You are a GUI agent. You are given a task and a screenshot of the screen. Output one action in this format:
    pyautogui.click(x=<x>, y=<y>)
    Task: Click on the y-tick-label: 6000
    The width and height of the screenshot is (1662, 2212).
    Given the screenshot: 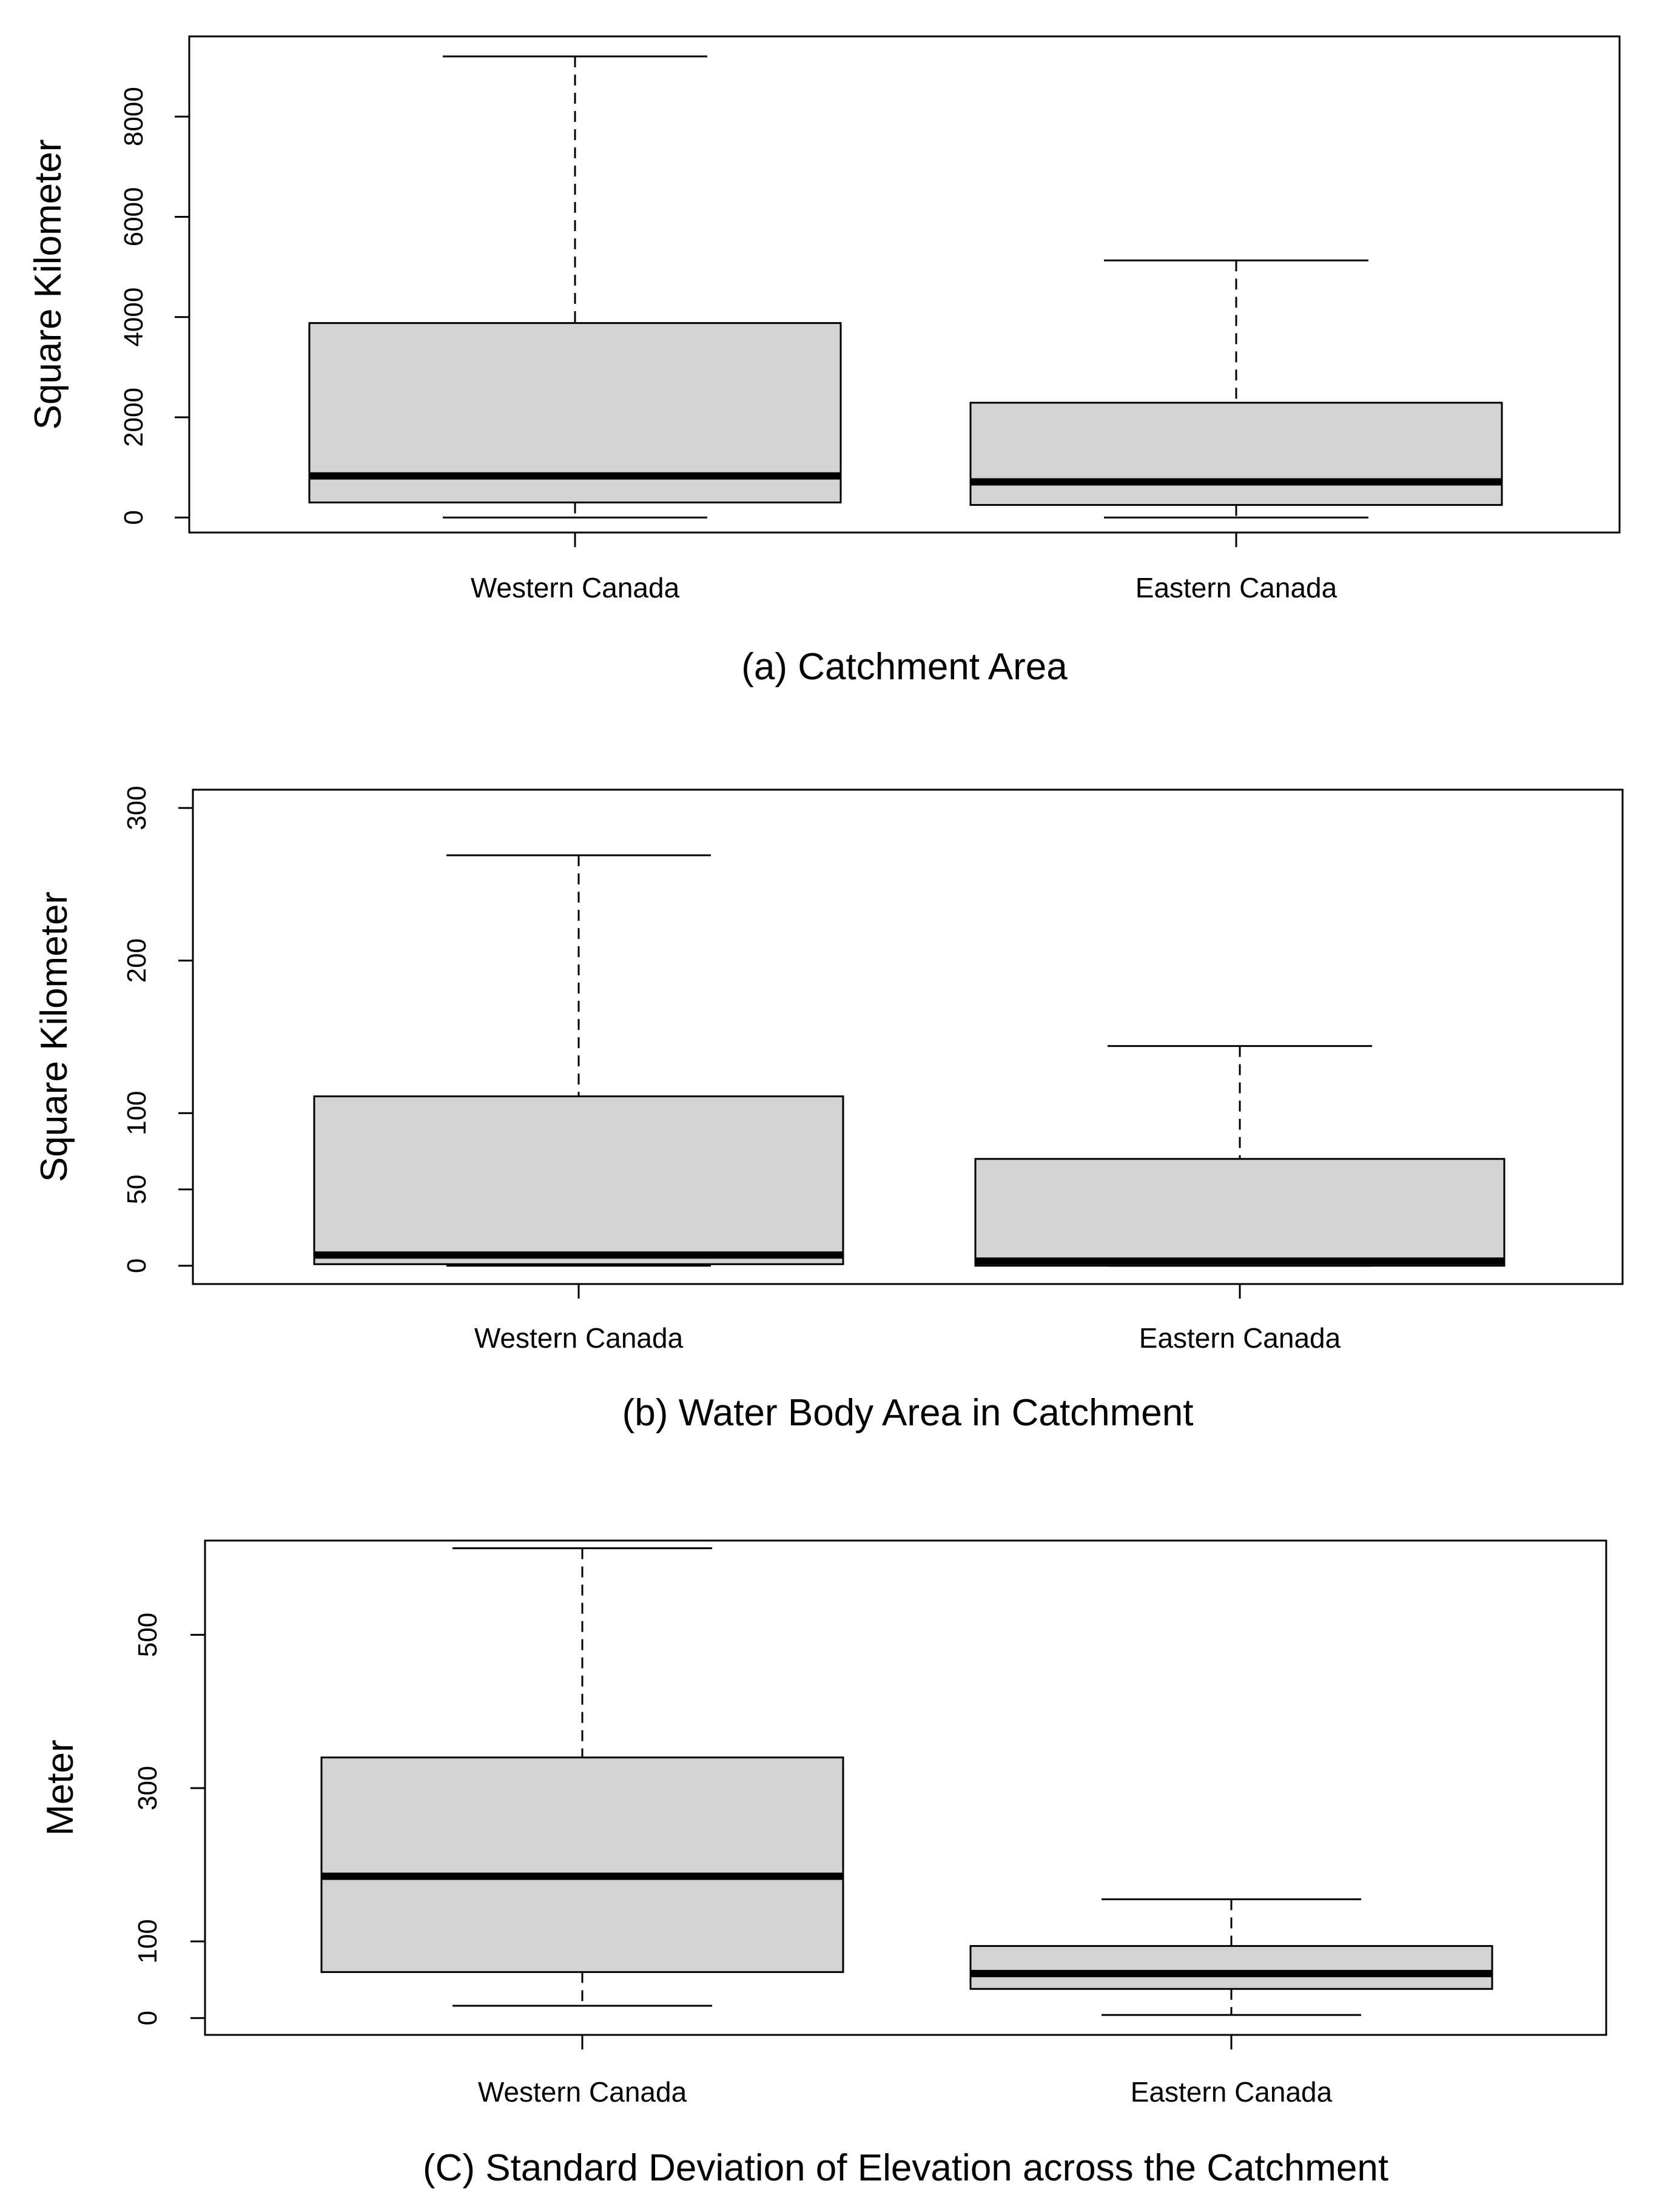 What is the action you would take?
    pyautogui.click(x=134, y=217)
    